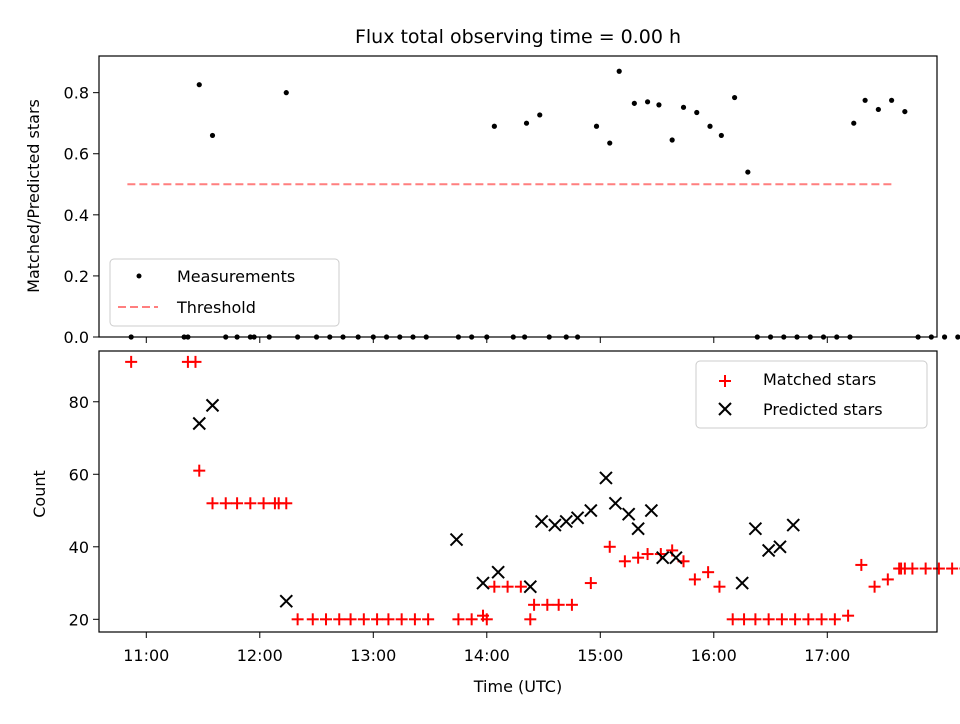 The height and width of the screenshot is (724, 960). Describe the element at coordinates (76, 337) in the screenshot. I see `top-ytick-label: 0.0` at that location.